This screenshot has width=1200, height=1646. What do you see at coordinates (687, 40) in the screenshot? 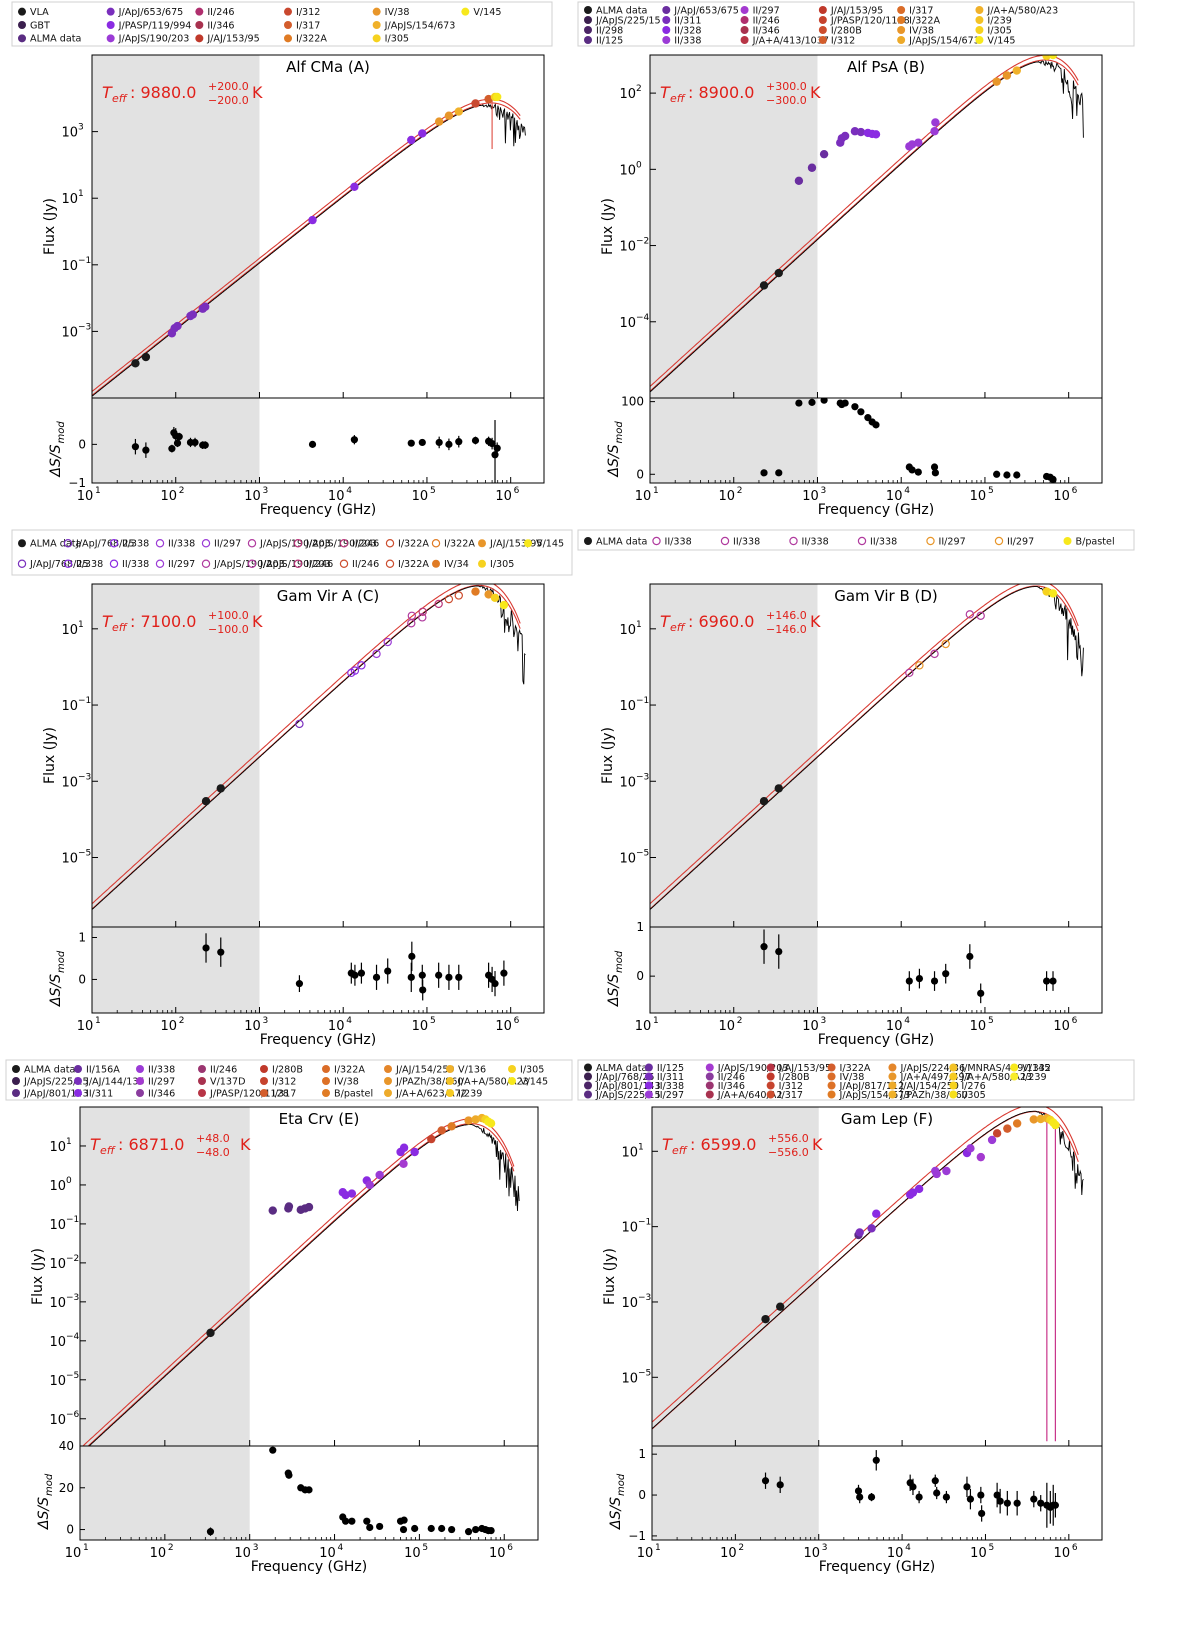
I see `legend-label: II/338` at bounding box center [687, 40].